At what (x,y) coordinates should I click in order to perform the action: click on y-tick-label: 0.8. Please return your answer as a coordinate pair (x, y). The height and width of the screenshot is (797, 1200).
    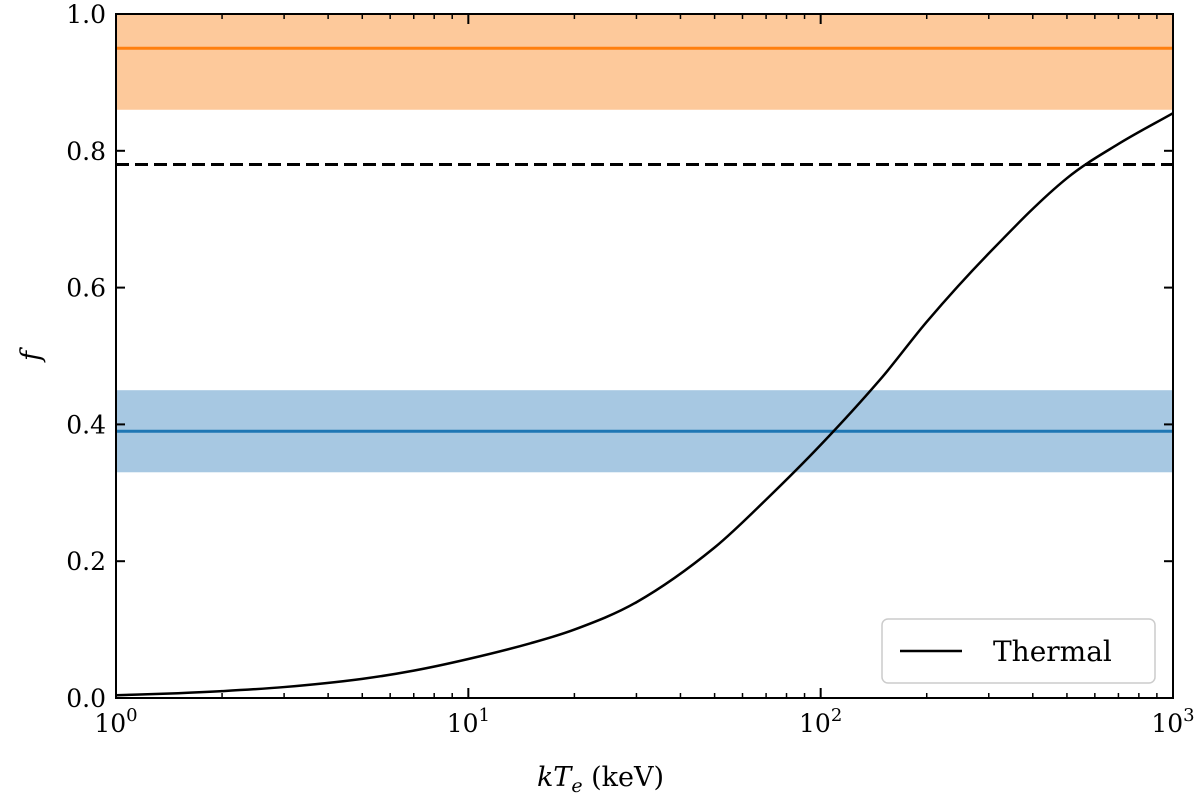
    Looking at the image, I should click on (86, 151).